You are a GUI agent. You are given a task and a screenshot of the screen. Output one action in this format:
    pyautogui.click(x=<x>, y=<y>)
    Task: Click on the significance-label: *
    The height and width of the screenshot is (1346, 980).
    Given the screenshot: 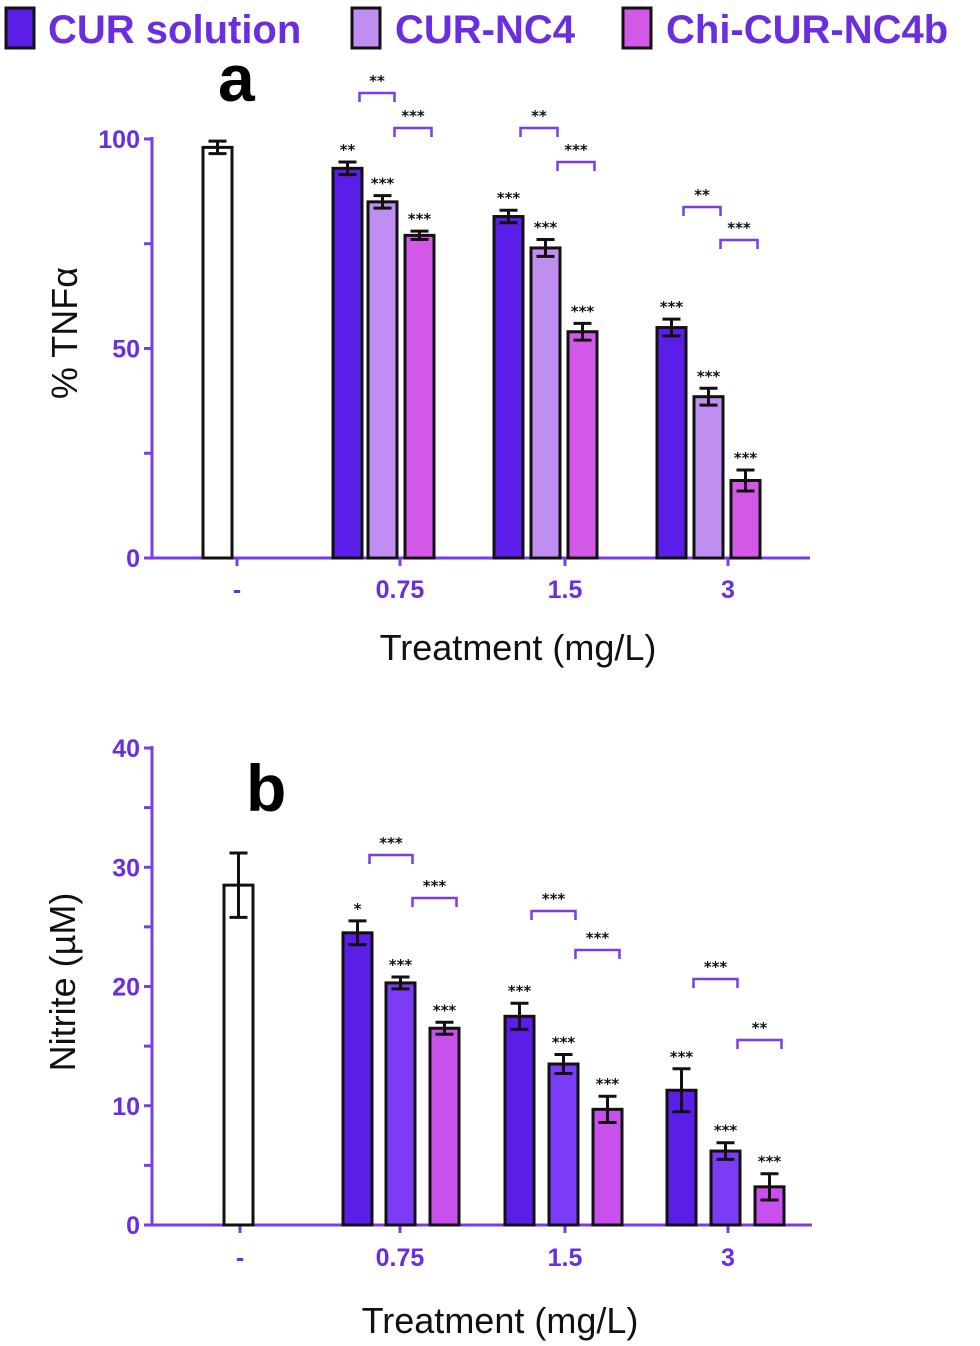 What is the action you would take?
    pyautogui.click(x=358, y=909)
    